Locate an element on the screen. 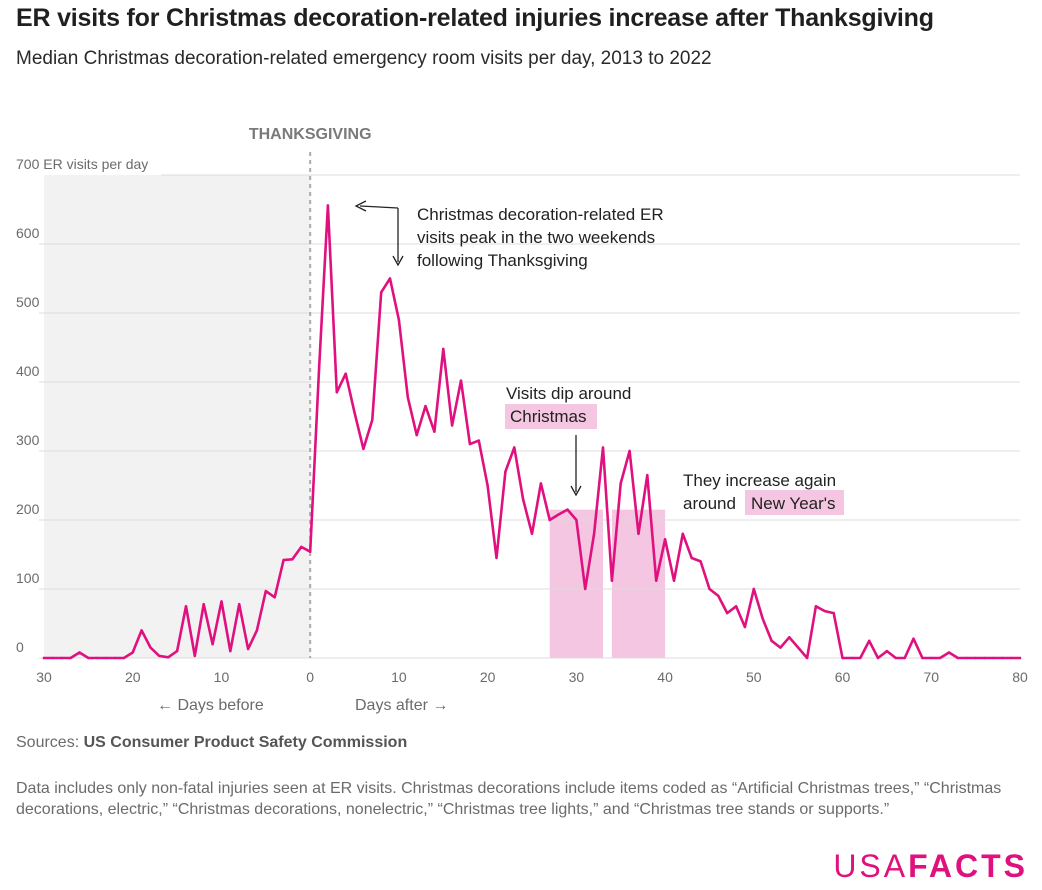  logo-part-usa: USA is located at coordinates (871, 866).